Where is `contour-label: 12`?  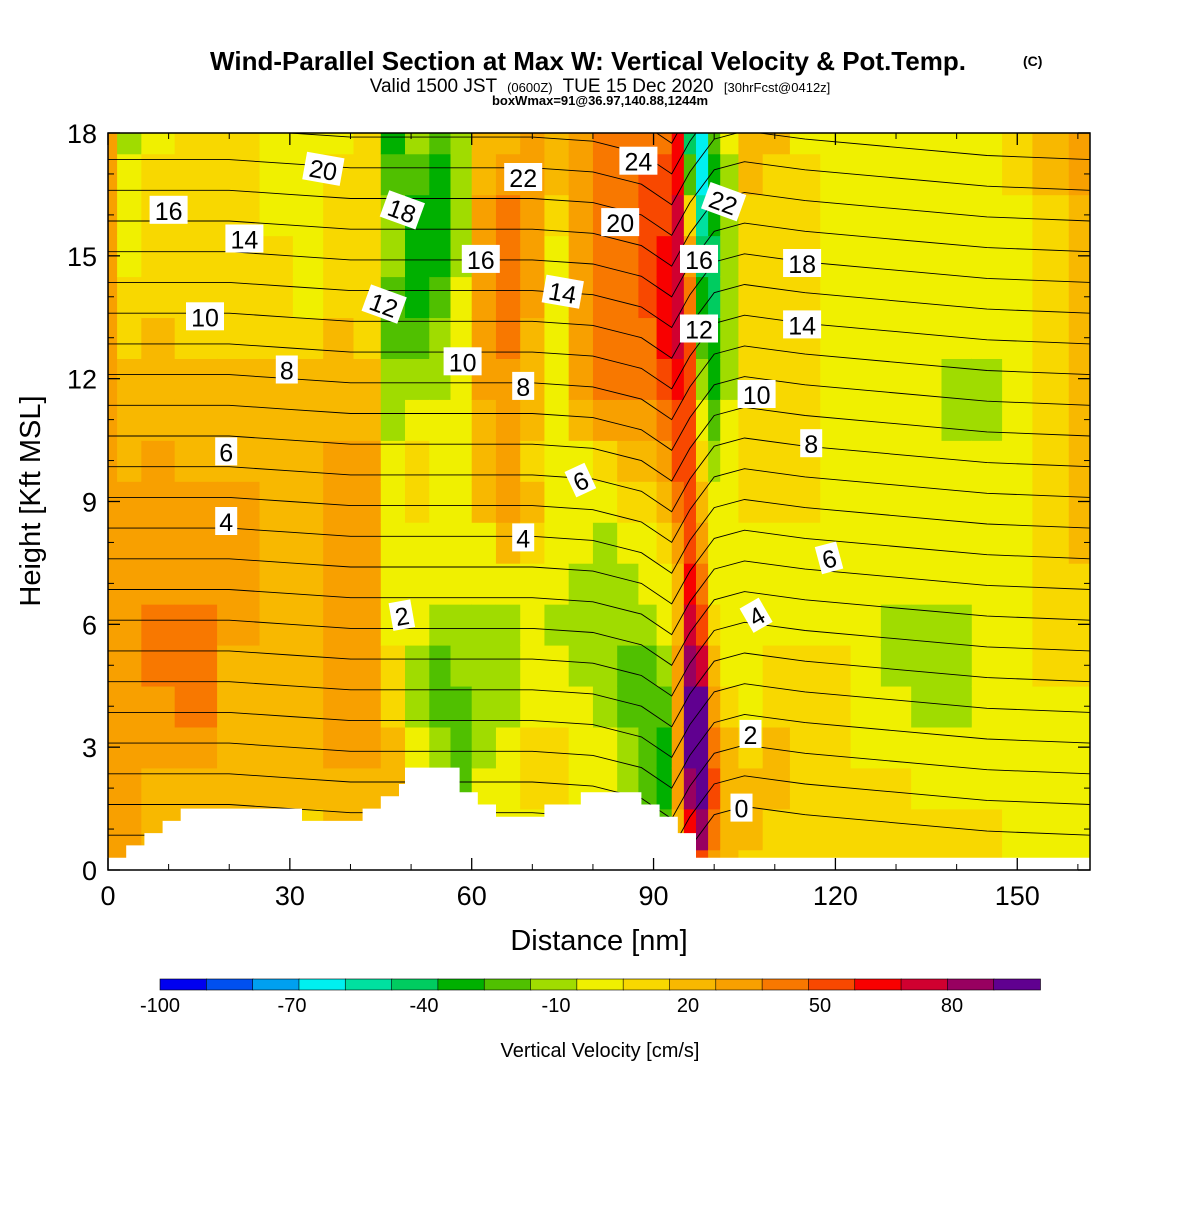 contour-label: 12 is located at coordinates (384, 304).